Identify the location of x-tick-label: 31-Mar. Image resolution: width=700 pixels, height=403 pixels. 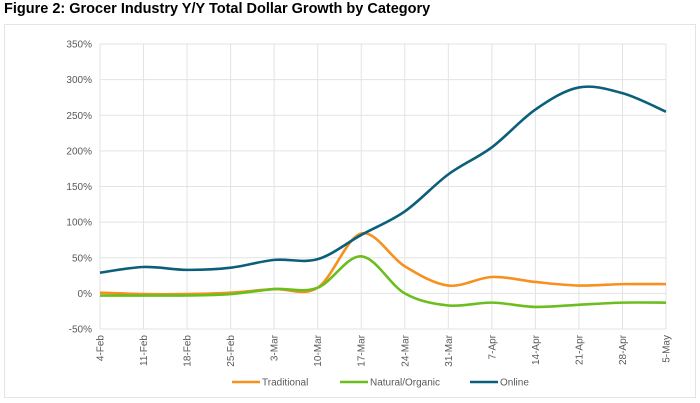
(449, 350).